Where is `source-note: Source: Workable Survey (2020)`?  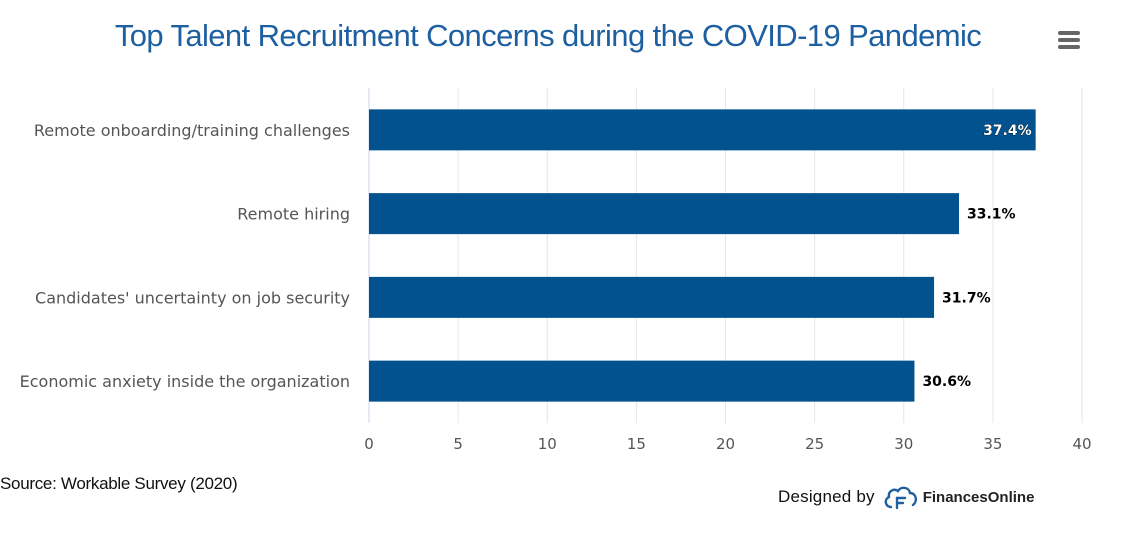 source-note: Source: Workable Survey (2020) is located at coordinates (119, 483).